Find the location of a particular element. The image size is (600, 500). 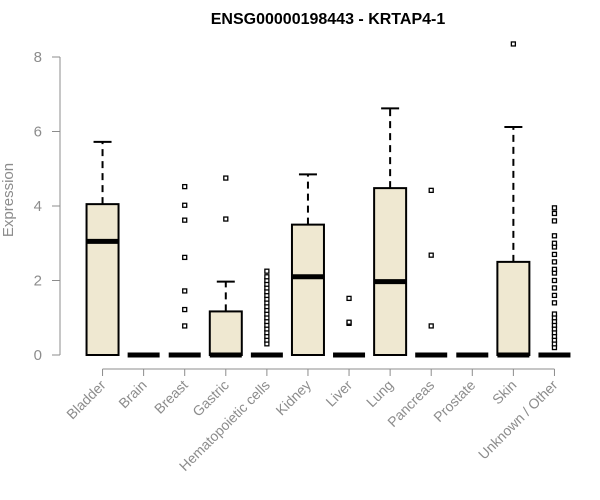

box-gastric is located at coordinates (225, 266).